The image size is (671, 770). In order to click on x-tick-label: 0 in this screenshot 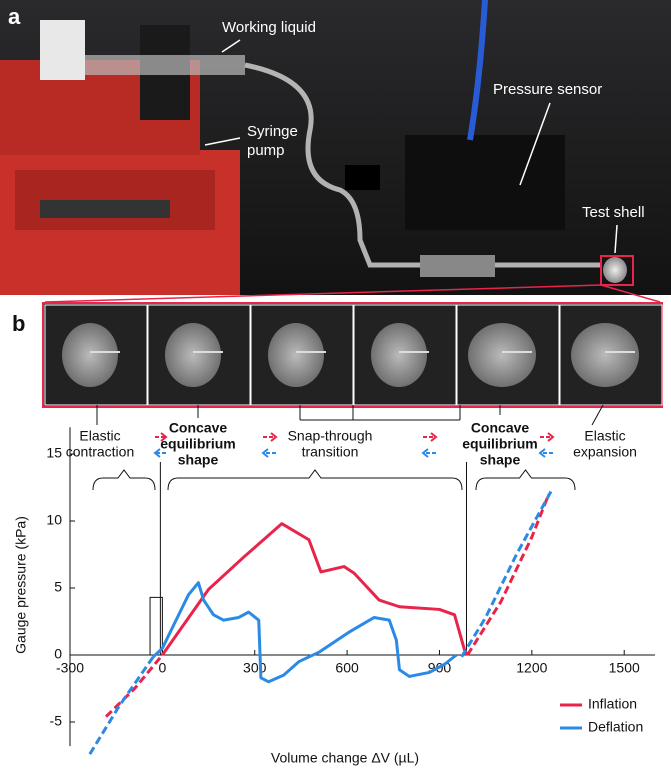, I will do `click(162, 668)`.